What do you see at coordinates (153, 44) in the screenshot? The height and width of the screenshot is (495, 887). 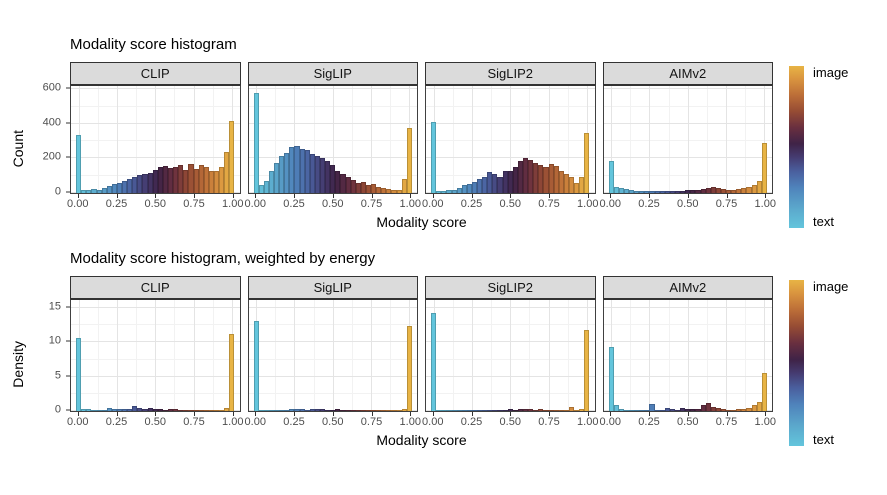 I see `figure-title: Modality score histogram` at bounding box center [153, 44].